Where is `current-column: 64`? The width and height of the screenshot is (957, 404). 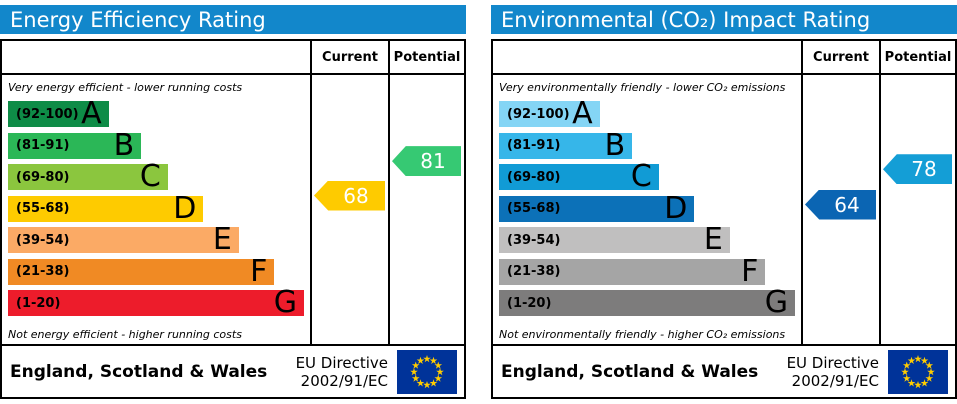 current-column: 64 is located at coordinates (840, 209).